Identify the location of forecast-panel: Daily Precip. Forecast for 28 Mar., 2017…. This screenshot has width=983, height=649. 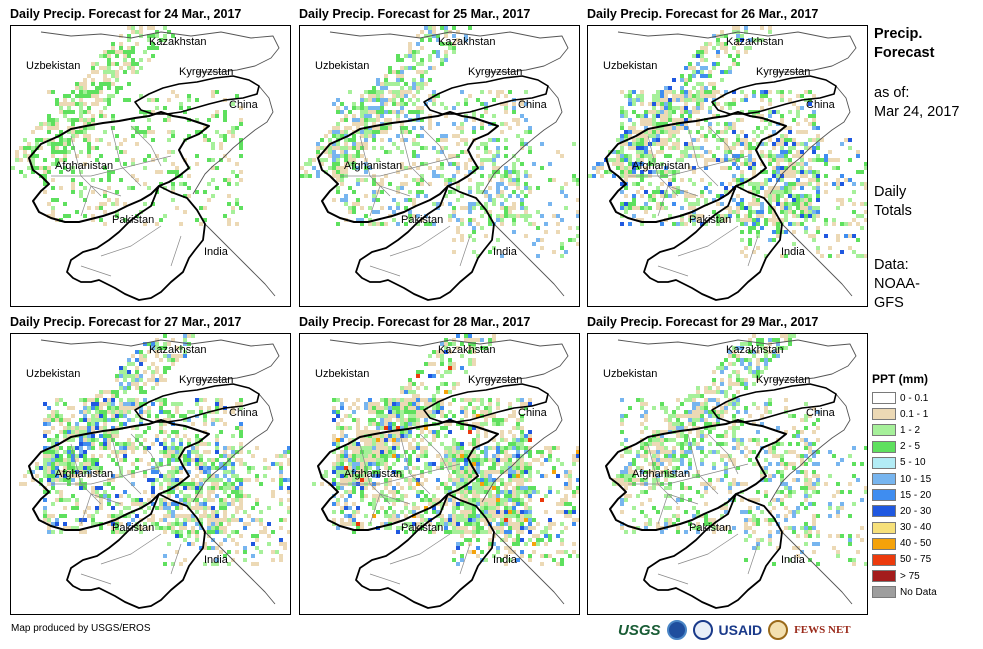
(440, 467).